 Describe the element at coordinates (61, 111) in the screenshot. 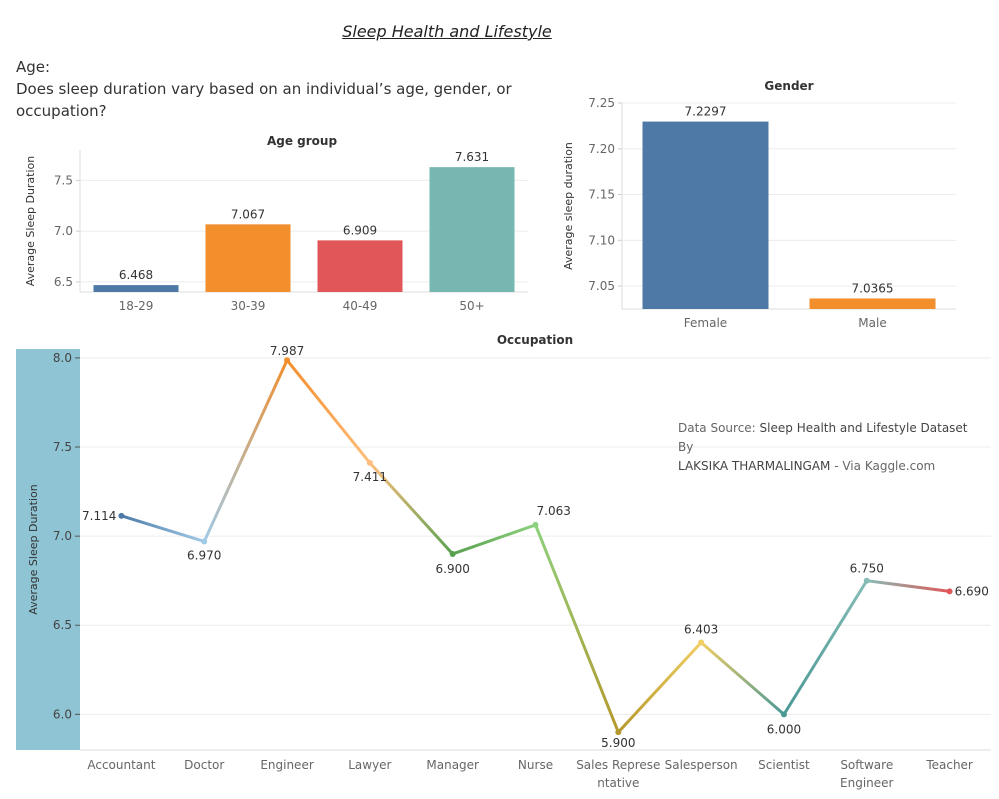

I see `question-line-3: occupation?` at that location.